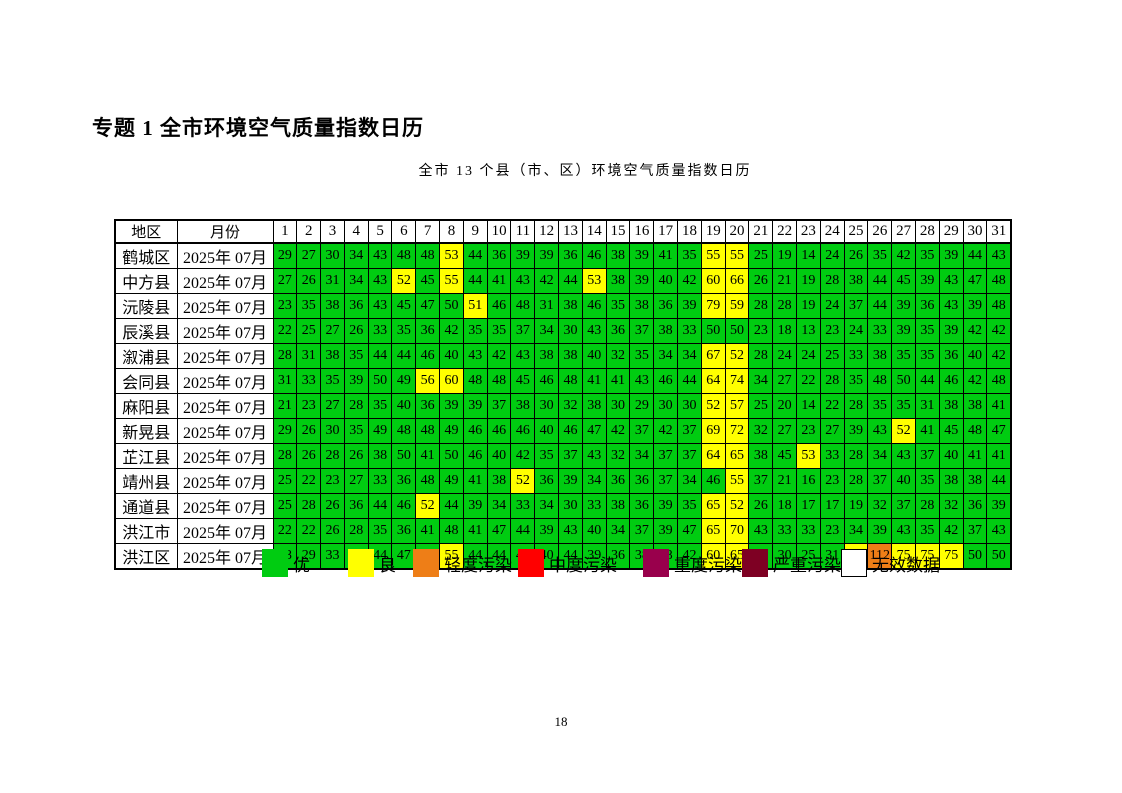 The width and height of the screenshot is (1122, 793). I want to click on day-header: 20, so click(737, 231).